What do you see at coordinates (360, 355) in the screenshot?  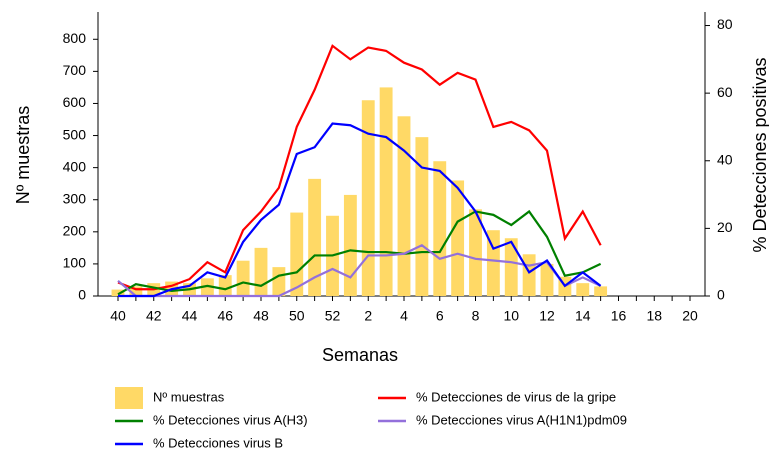 I see `x-axis-title: Semanas` at bounding box center [360, 355].